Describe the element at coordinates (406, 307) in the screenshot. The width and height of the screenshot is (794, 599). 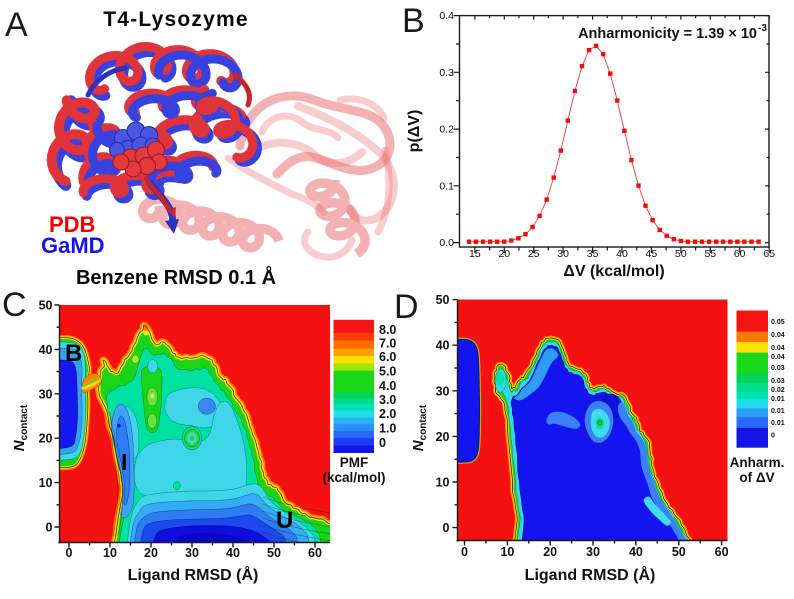
I see `svg-text: D` at that location.